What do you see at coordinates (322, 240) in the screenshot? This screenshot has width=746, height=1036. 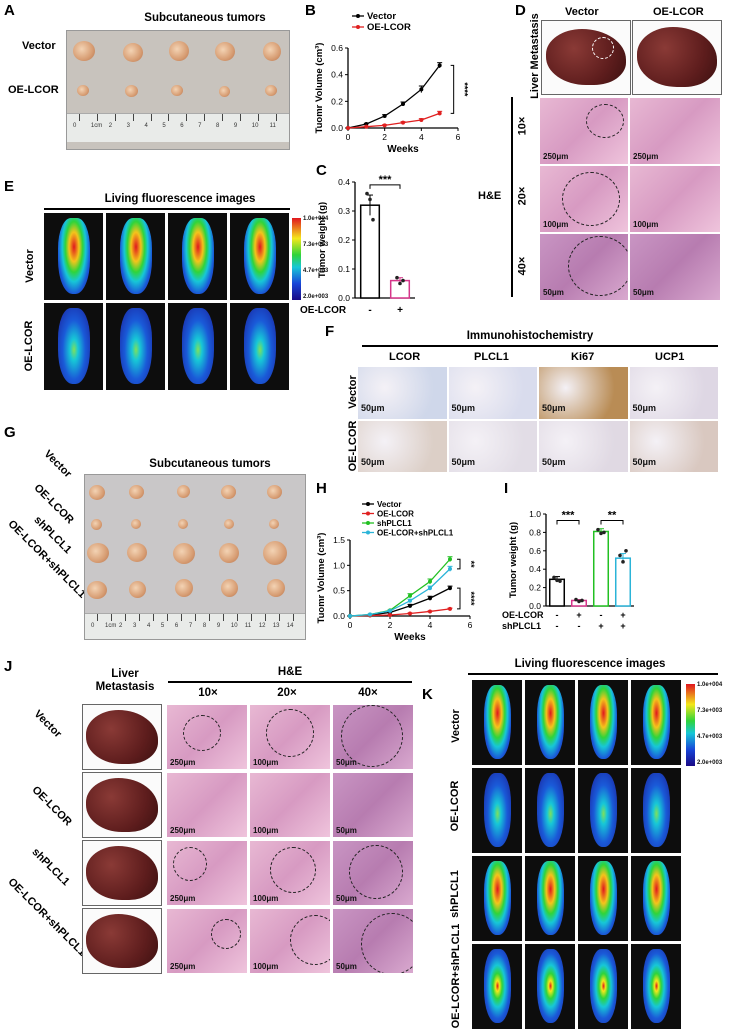 I see `y-axis-label: Tumor weight (g)` at bounding box center [322, 240].